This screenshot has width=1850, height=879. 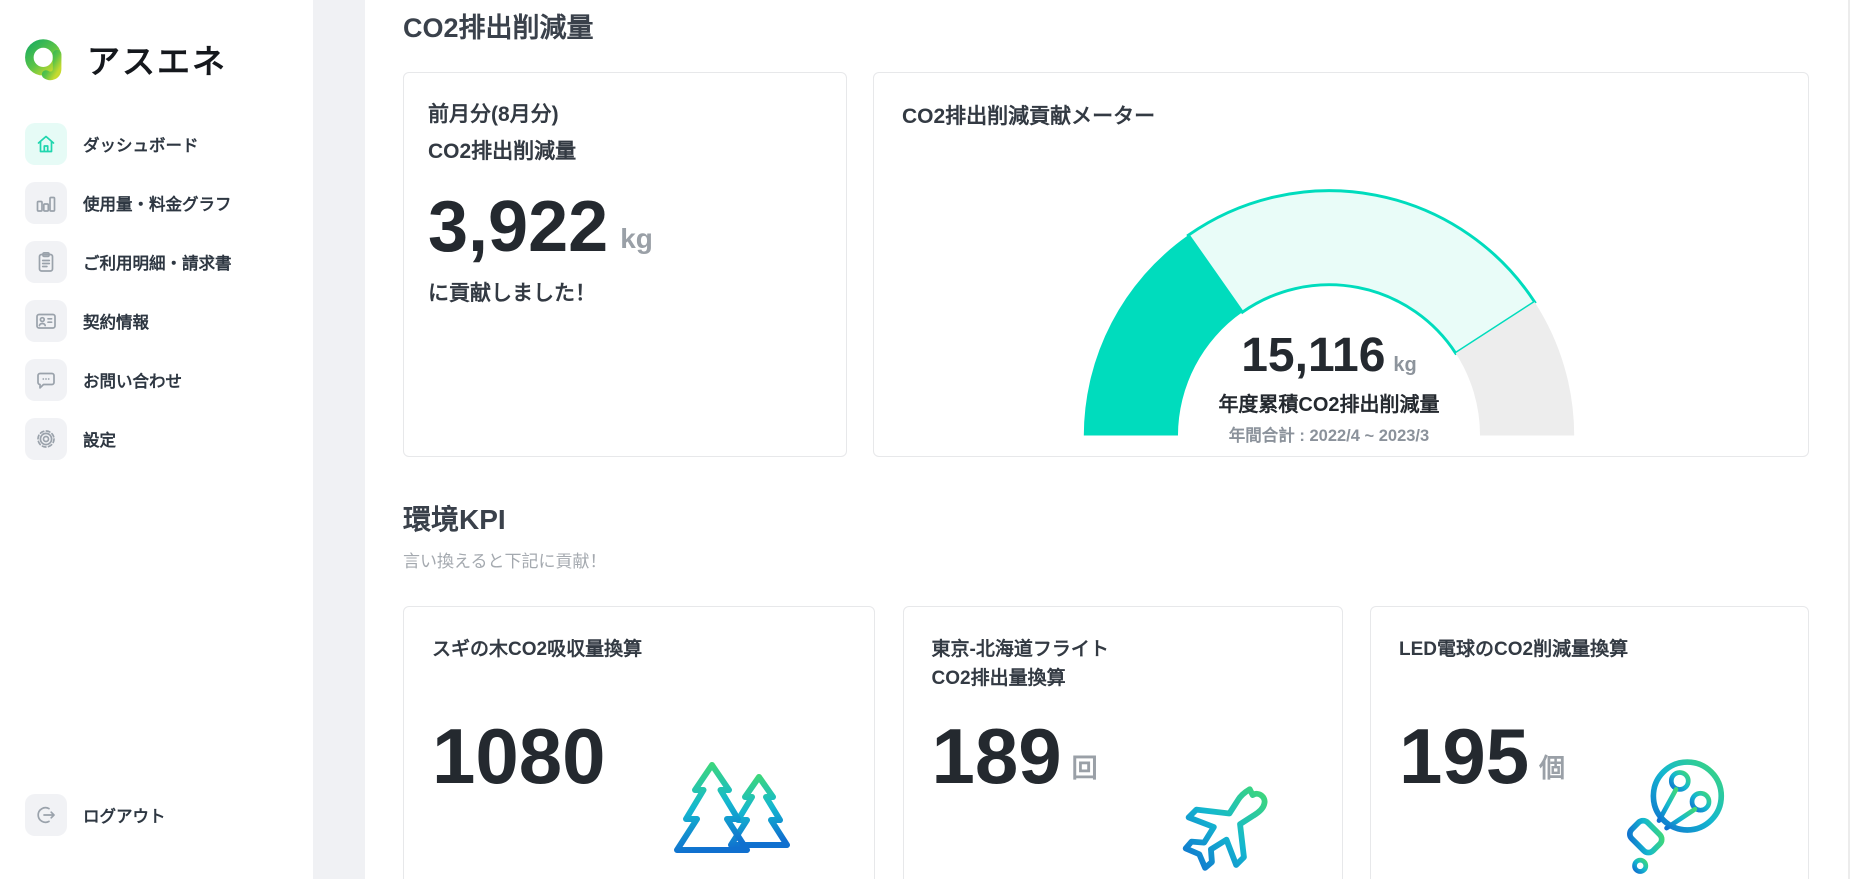 I want to click on kpi-led-value: 195, so click(x=1464, y=756).